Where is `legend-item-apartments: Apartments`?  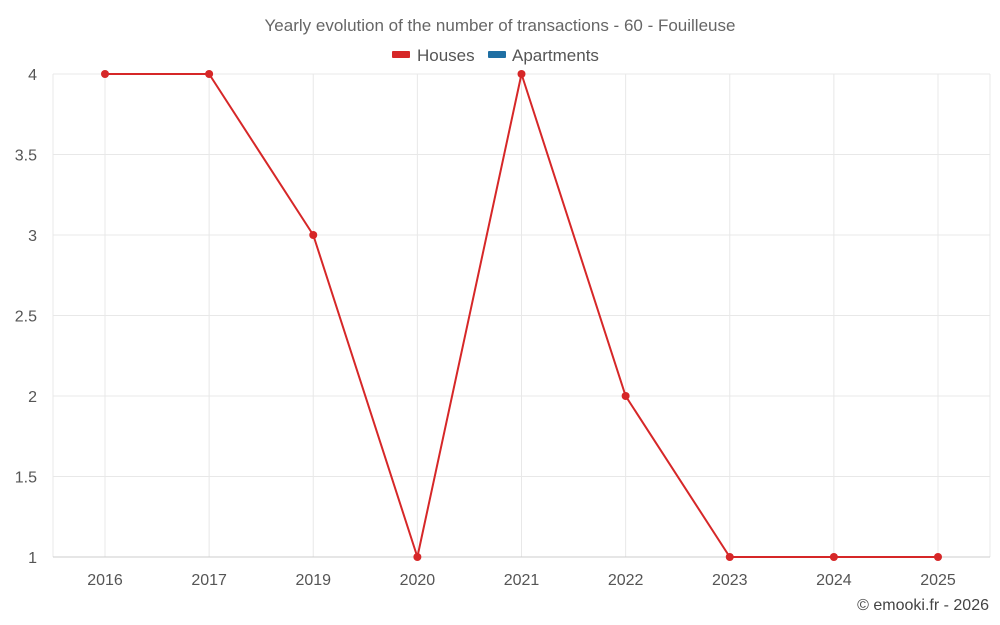
legend-item-apartments: Apartments is located at coordinates (543, 55).